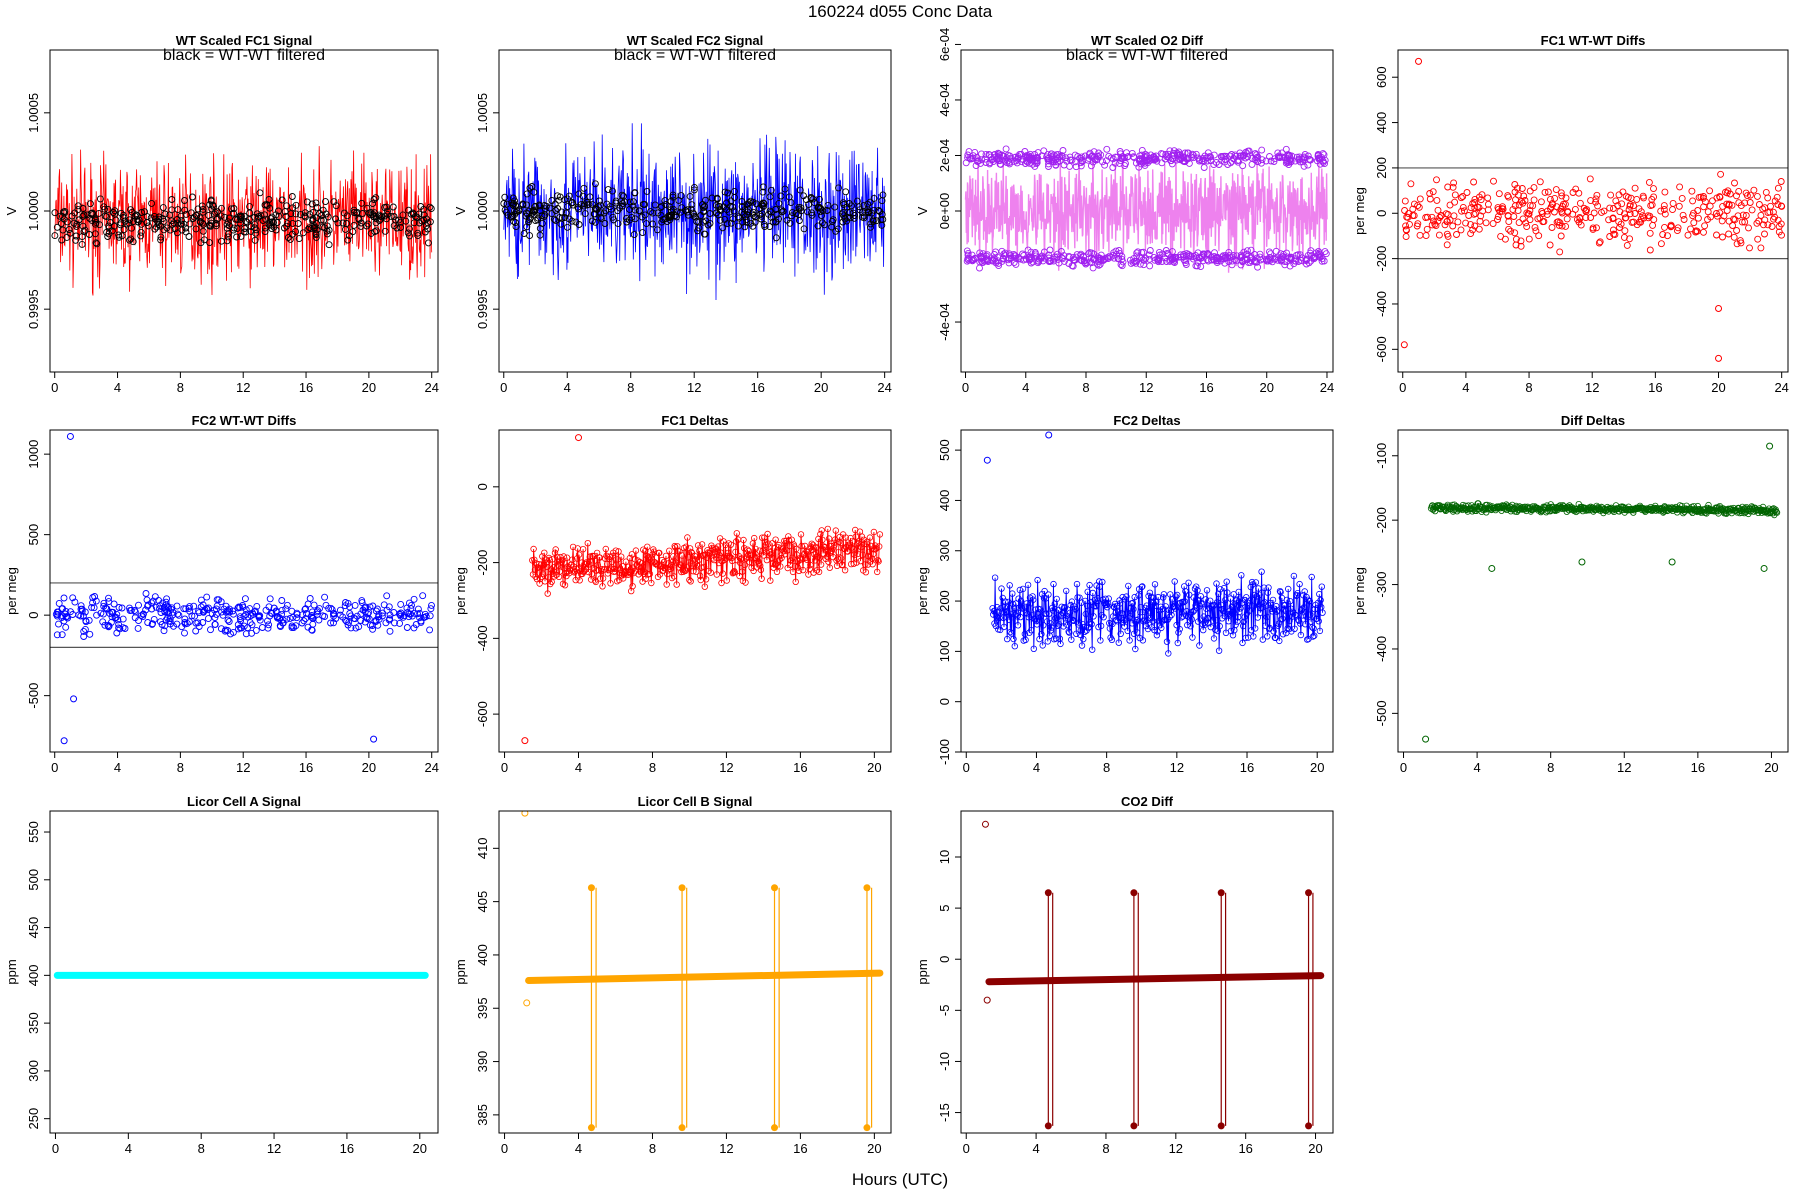  Describe the element at coordinates (682, 1128) in the screenshot. I see `spike-point` at that location.